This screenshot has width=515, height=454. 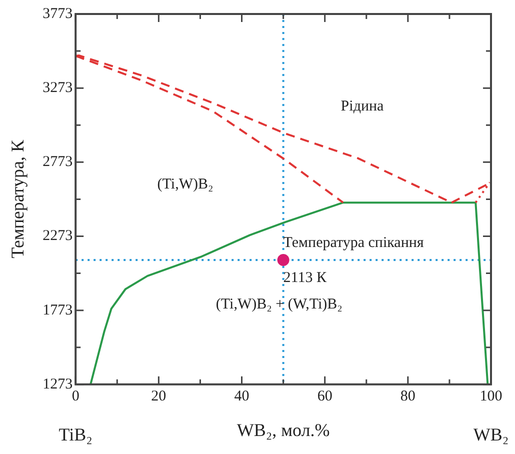 What do you see at coordinates (491, 434) in the screenshot?
I see `text: WB₂` at bounding box center [491, 434].